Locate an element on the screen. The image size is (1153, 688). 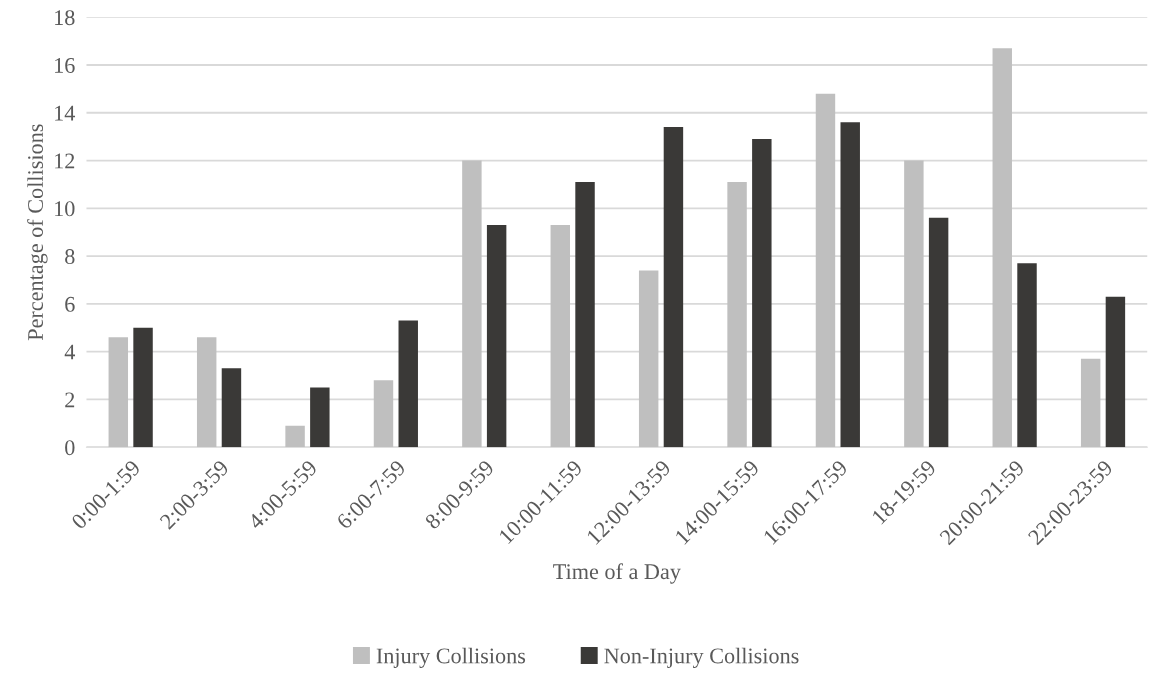
y-tick-label: 10 is located at coordinates (65, 209).